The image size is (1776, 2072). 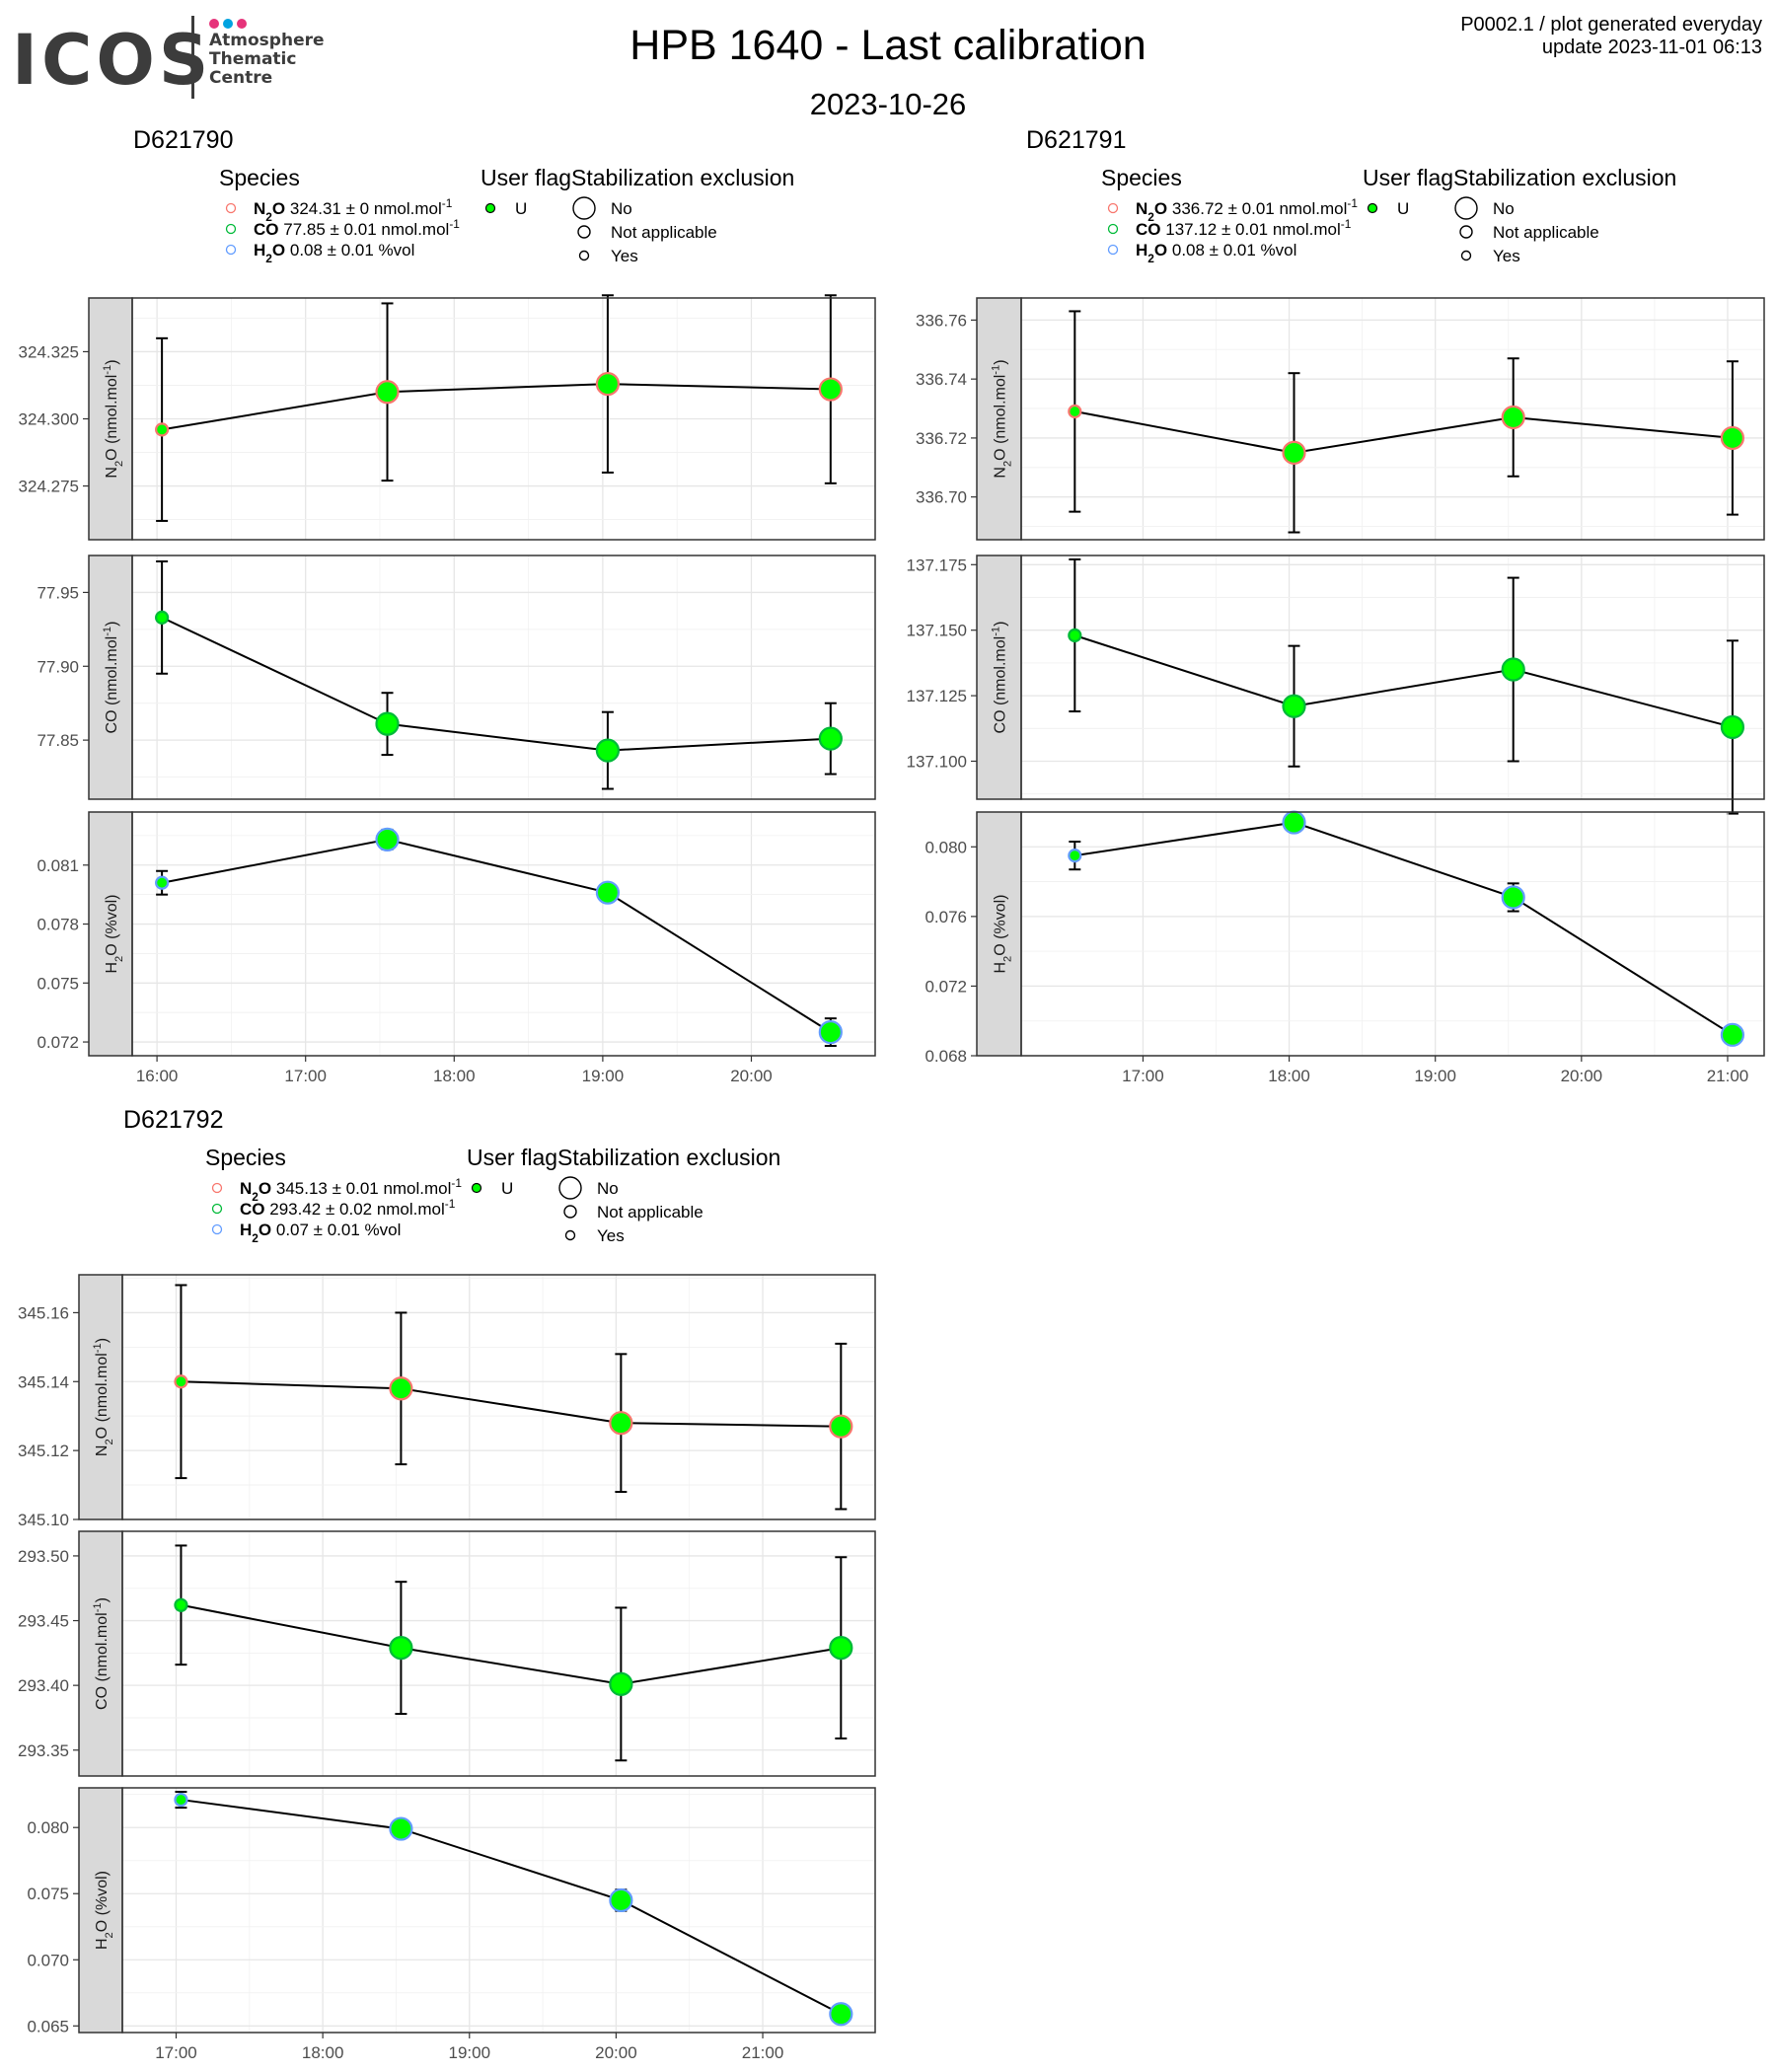 I want to click on y-tick-label: 345.14, so click(x=43, y=1381).